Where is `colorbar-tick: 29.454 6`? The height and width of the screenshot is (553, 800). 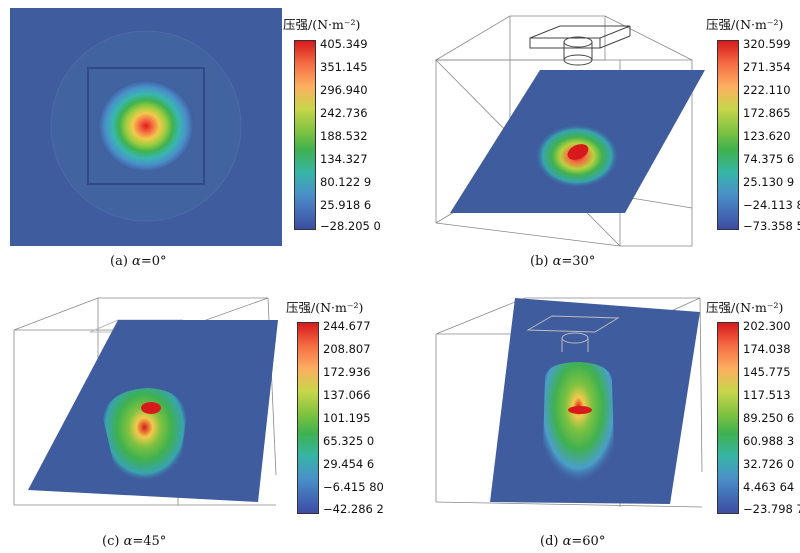
colorbar-tick: 29.454 6 is located at coordinates (349, 464).